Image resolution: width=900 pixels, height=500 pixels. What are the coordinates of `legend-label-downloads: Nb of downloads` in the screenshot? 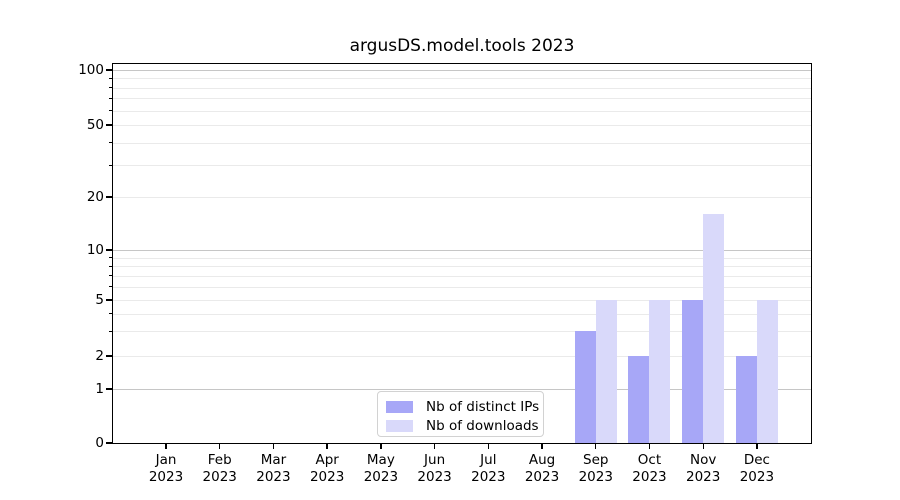 It's located at (482, 426).